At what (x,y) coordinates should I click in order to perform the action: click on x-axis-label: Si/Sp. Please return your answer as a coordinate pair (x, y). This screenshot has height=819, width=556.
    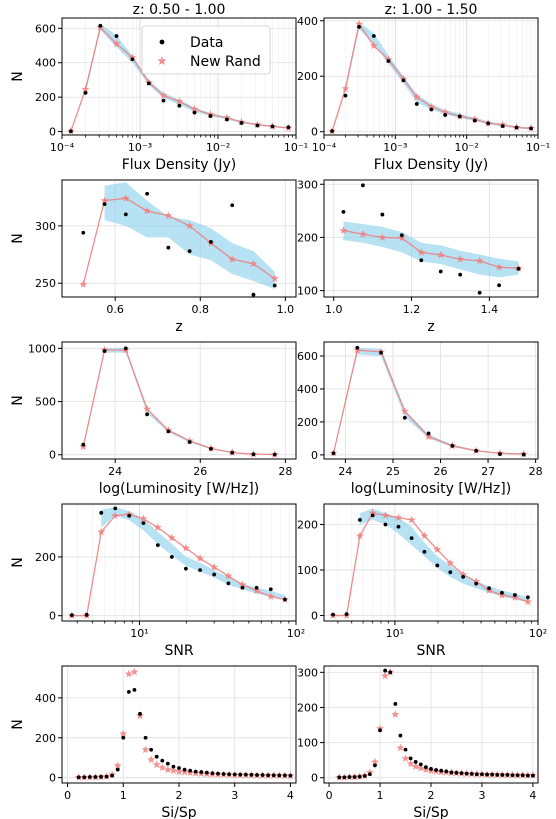
    Looking at the image, I should click on (178, 812).